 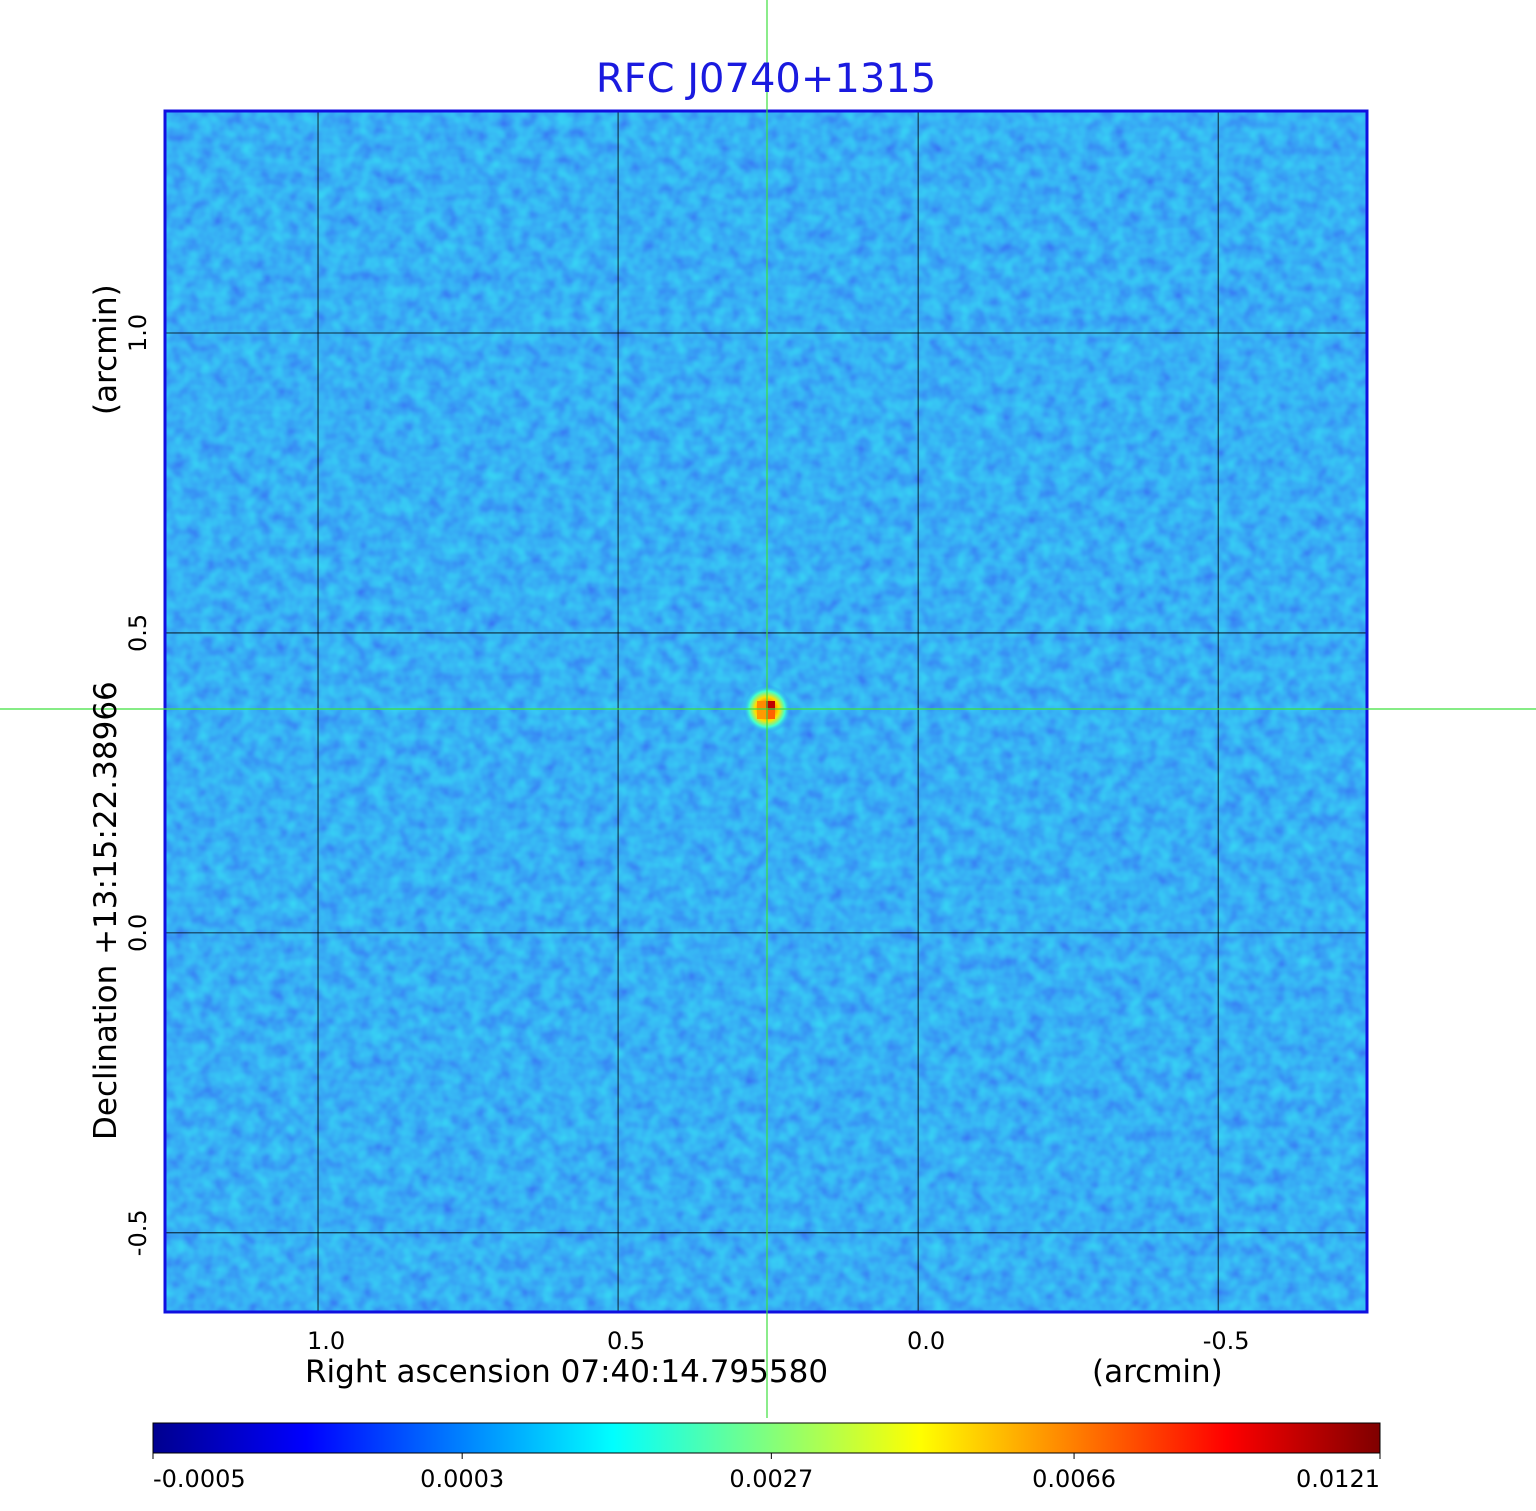 What do you see at coordinates (138, 1232) in the screenshot?
I see `y-tick-label: -0.5` at bounding box center [138, 1232].